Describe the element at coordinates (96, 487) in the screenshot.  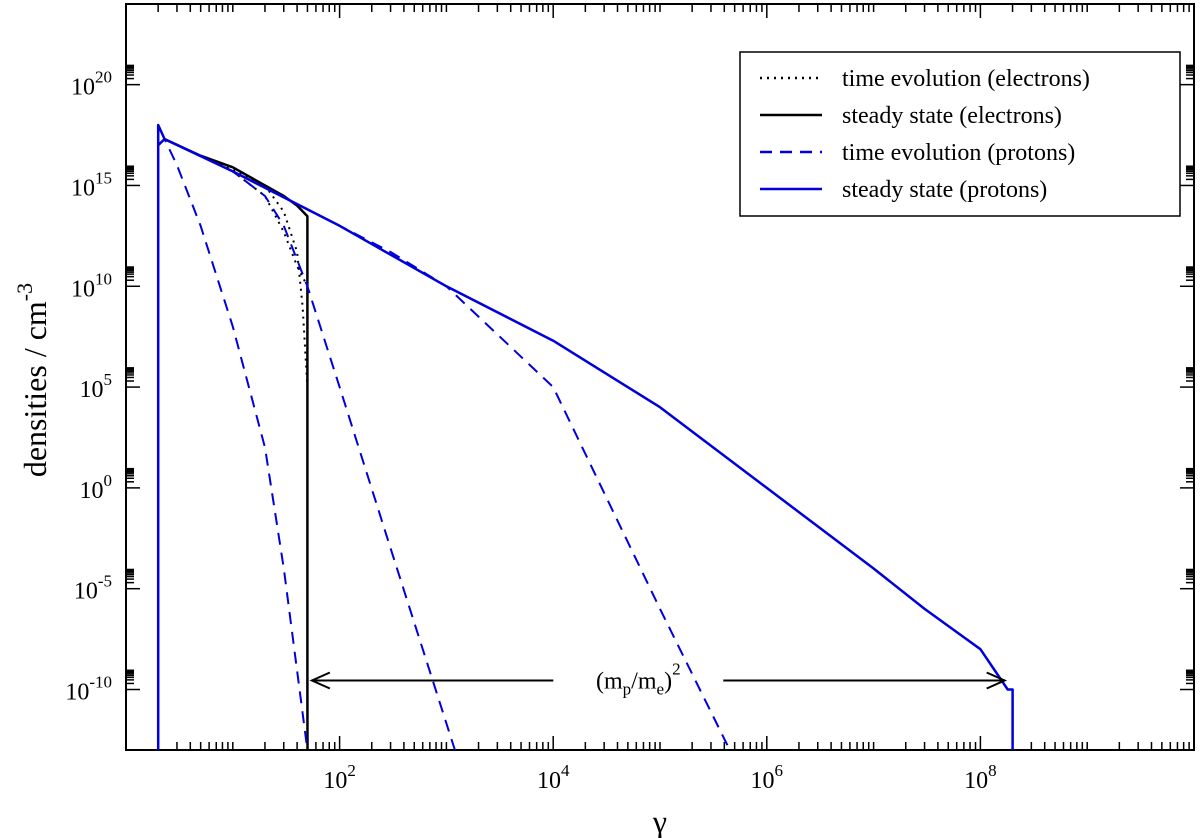
I see `y-tick-label: 10⁰` at that location.